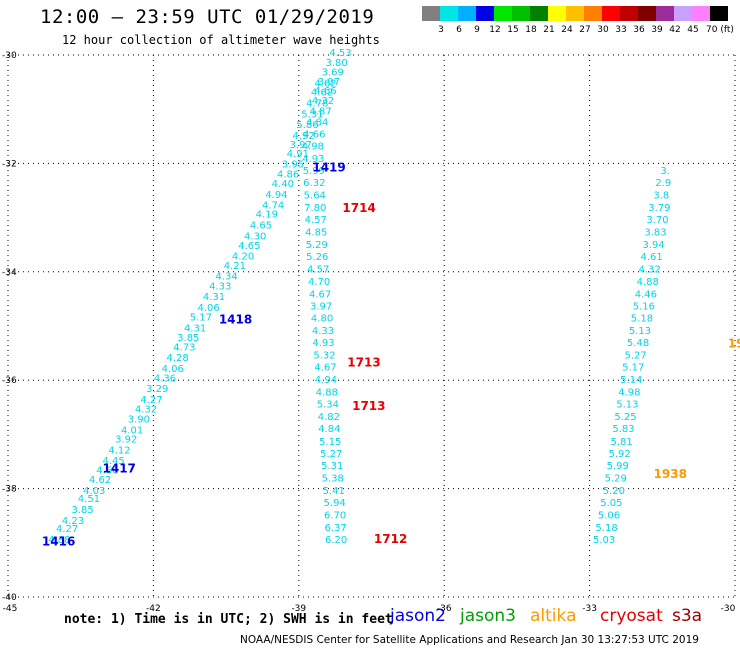 The height and width of the screenshot is (650, 740). Describe the element at coordinates (322, 93) in the screenshot. I see `swh-value: 4.62` at that location.